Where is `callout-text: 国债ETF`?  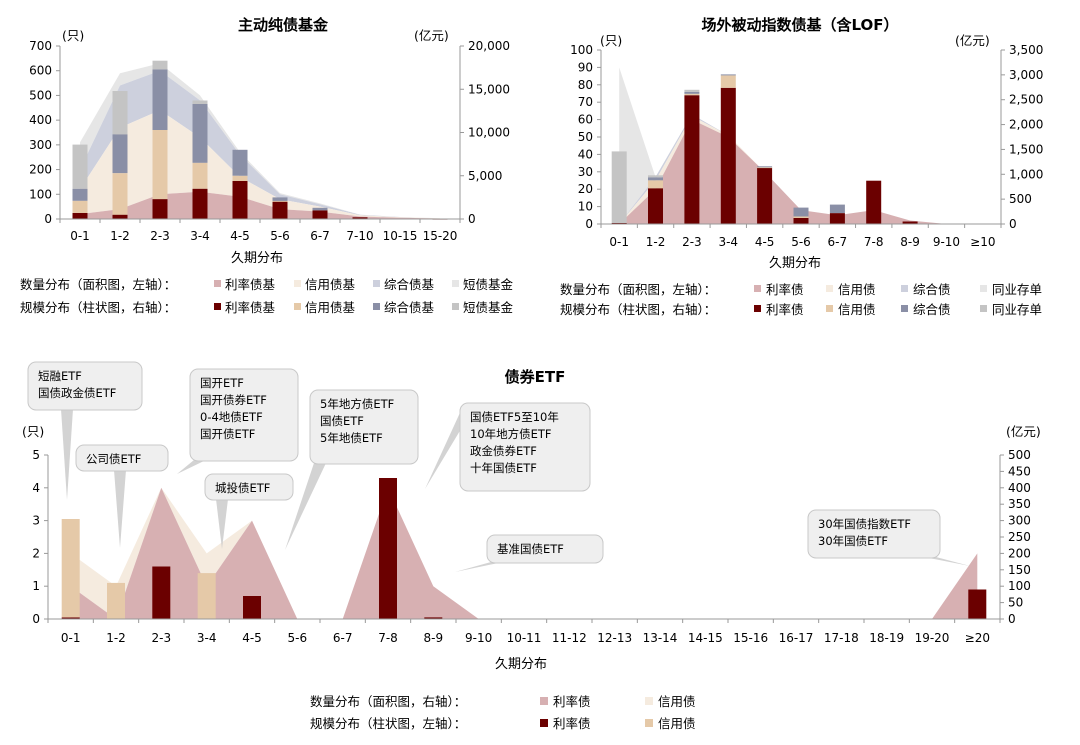 callout-text: 国债ETF is located at coordinates (342, 421).